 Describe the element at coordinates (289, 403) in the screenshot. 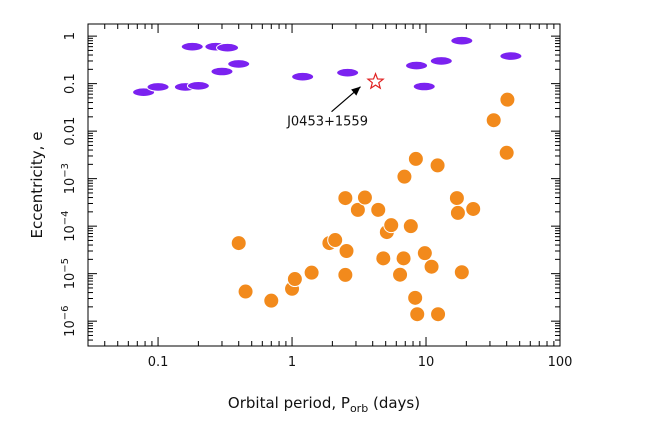

I see `x-axis-title-main: Orbital period, P` at that location.